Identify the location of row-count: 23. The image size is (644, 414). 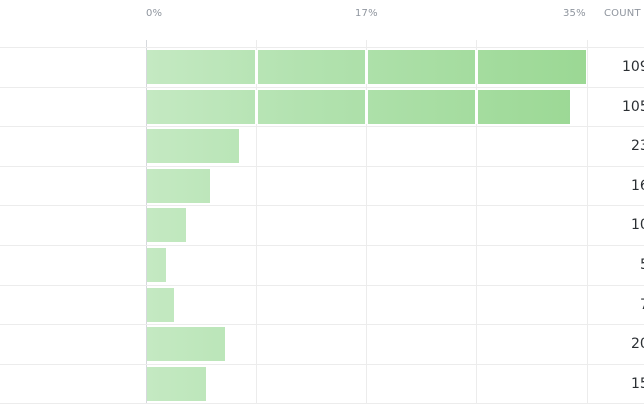
(637, 146).